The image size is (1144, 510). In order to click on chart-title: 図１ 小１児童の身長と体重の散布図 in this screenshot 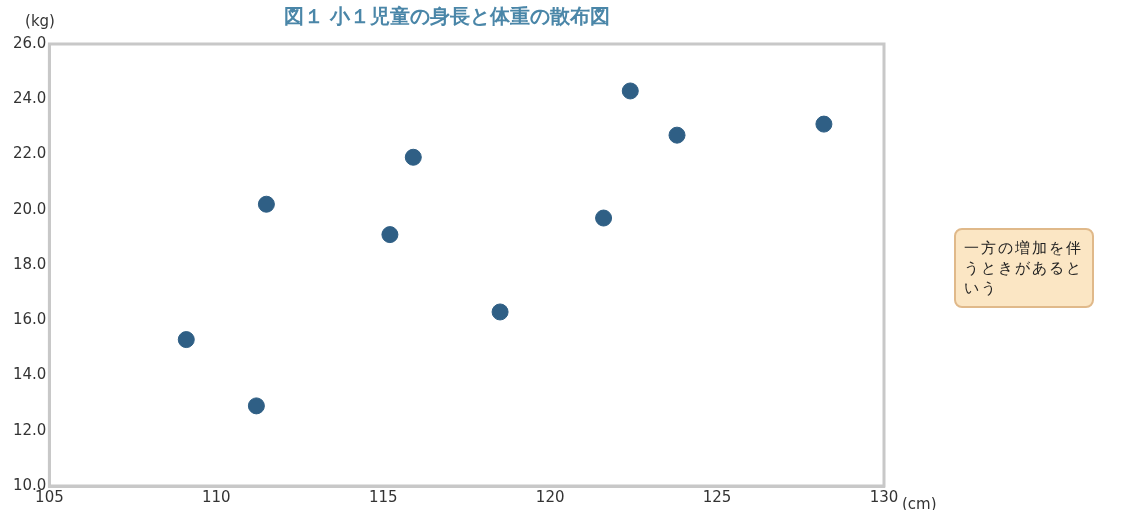, I will do `click(447, 16)`.